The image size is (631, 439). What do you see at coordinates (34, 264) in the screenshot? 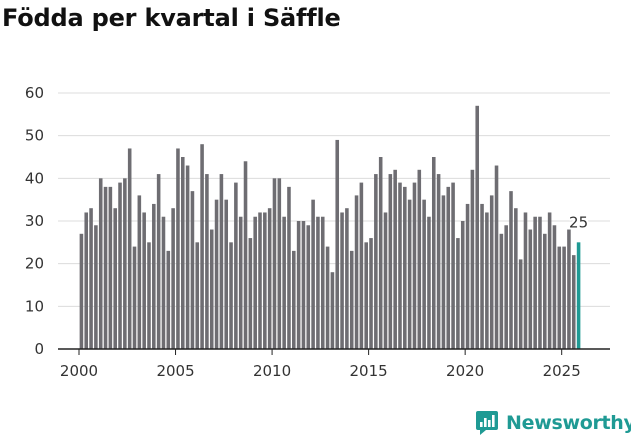
I see `y-tick-label-20: 20` at bounding box center [34, 264].